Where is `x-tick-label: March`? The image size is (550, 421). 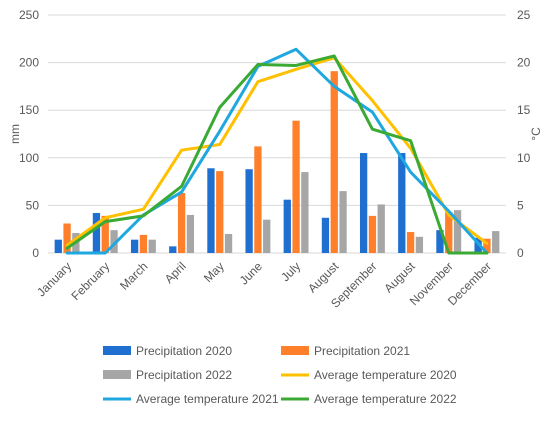 x-tick-label: March is located at coordinates (133, 275).